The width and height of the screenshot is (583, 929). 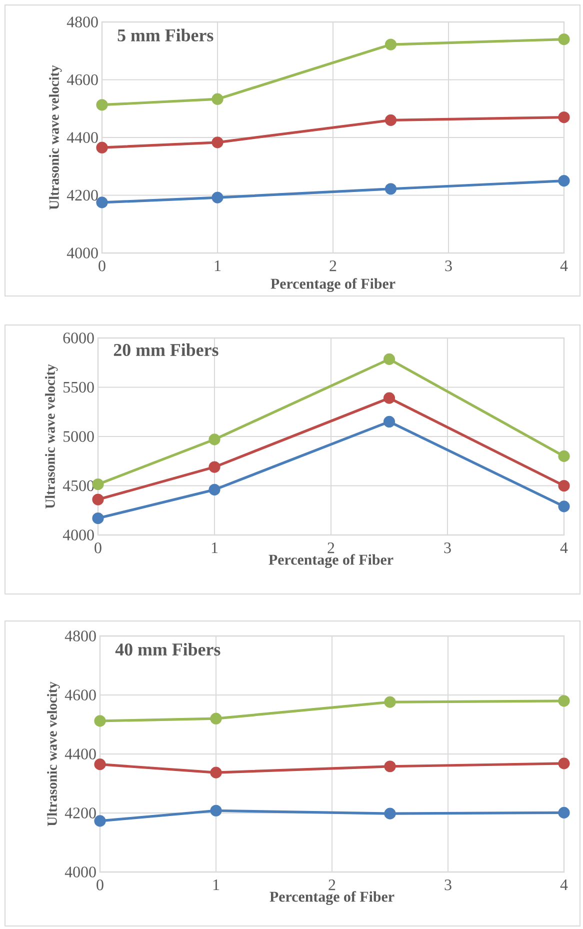 I want to click on chart-title: 20 mm Fibers, so click(x=166, y=349).